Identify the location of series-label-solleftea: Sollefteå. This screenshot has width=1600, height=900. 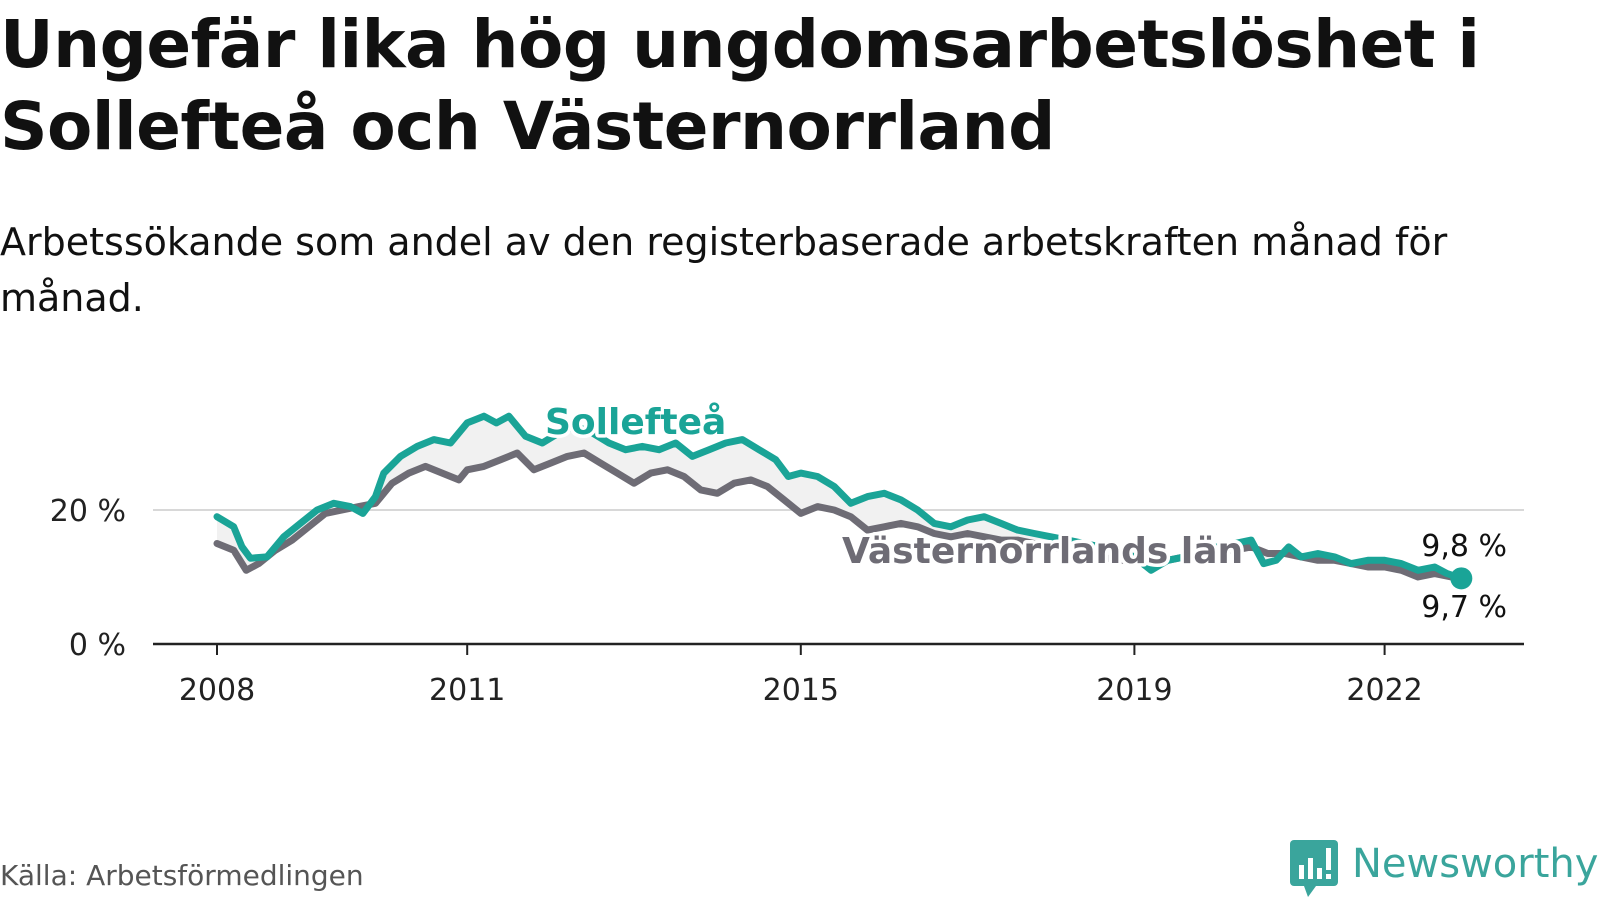
(635, 422).